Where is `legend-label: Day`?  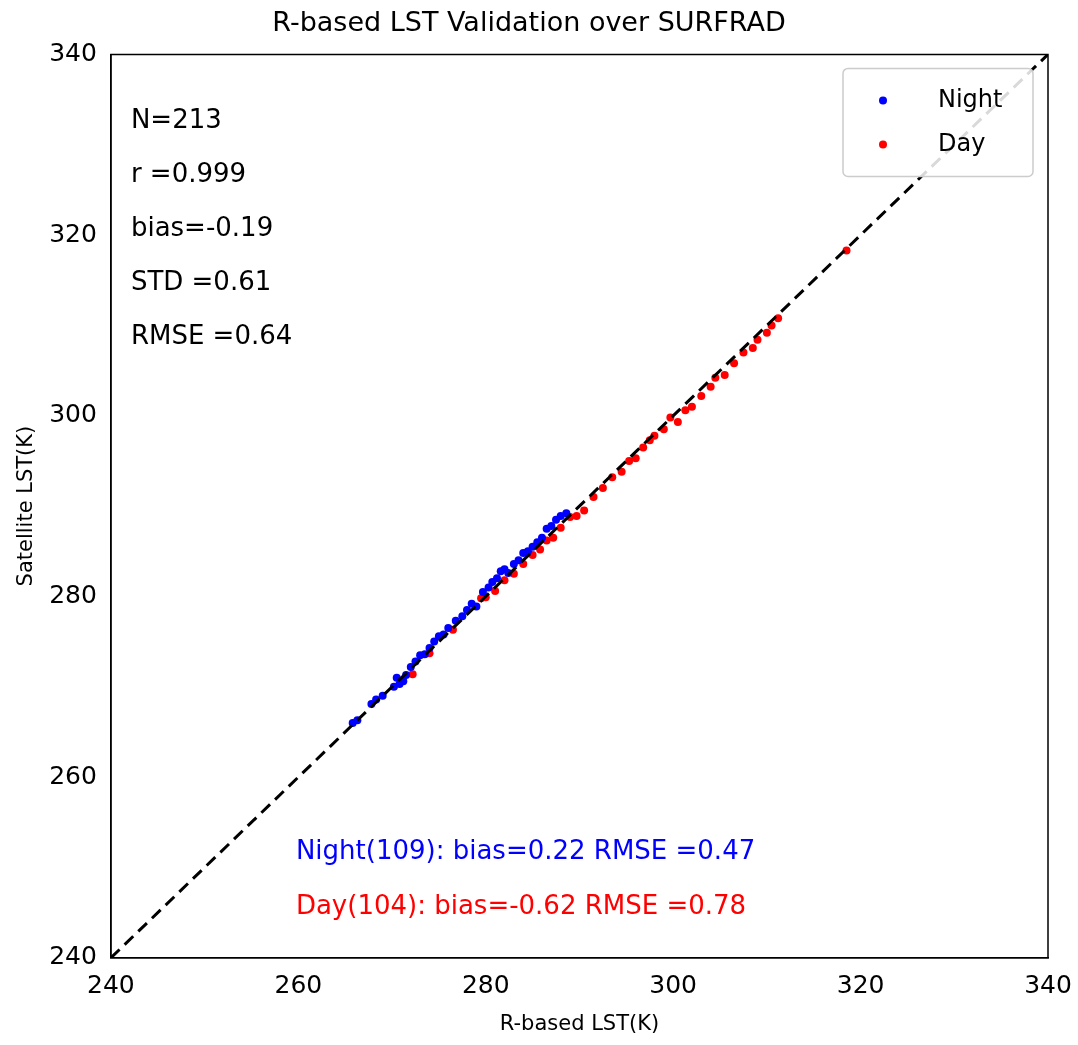
legend-label: Day is located at coordinates (962, 142).